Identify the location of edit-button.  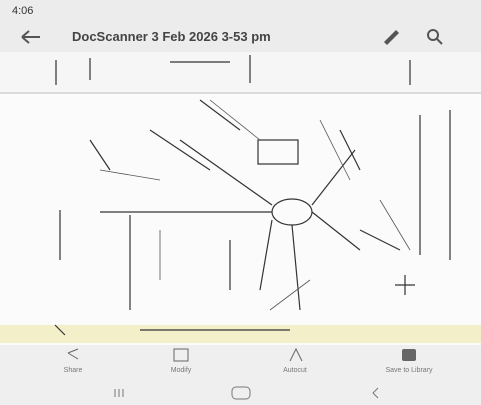
(391, 37).